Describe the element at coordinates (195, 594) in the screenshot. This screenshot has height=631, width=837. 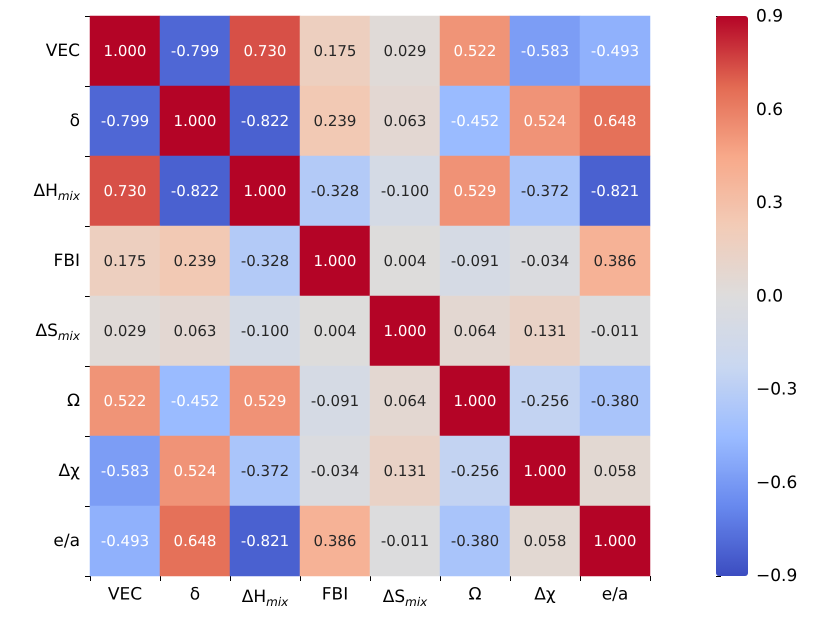
I see `x-tick-label: δ` at that location.